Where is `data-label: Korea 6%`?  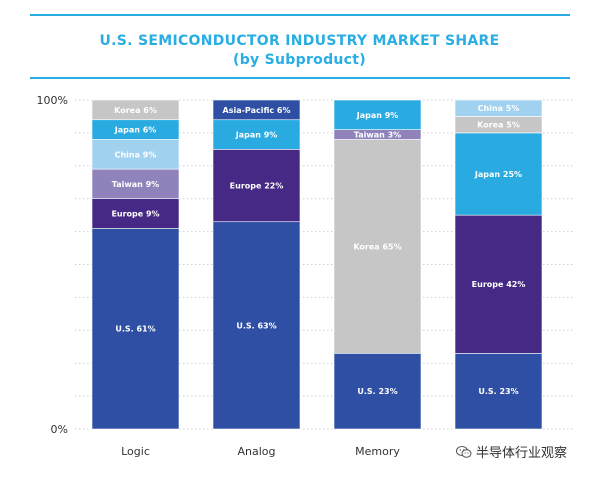
data-label: Korea 6% is located at coordinates (135, 110).